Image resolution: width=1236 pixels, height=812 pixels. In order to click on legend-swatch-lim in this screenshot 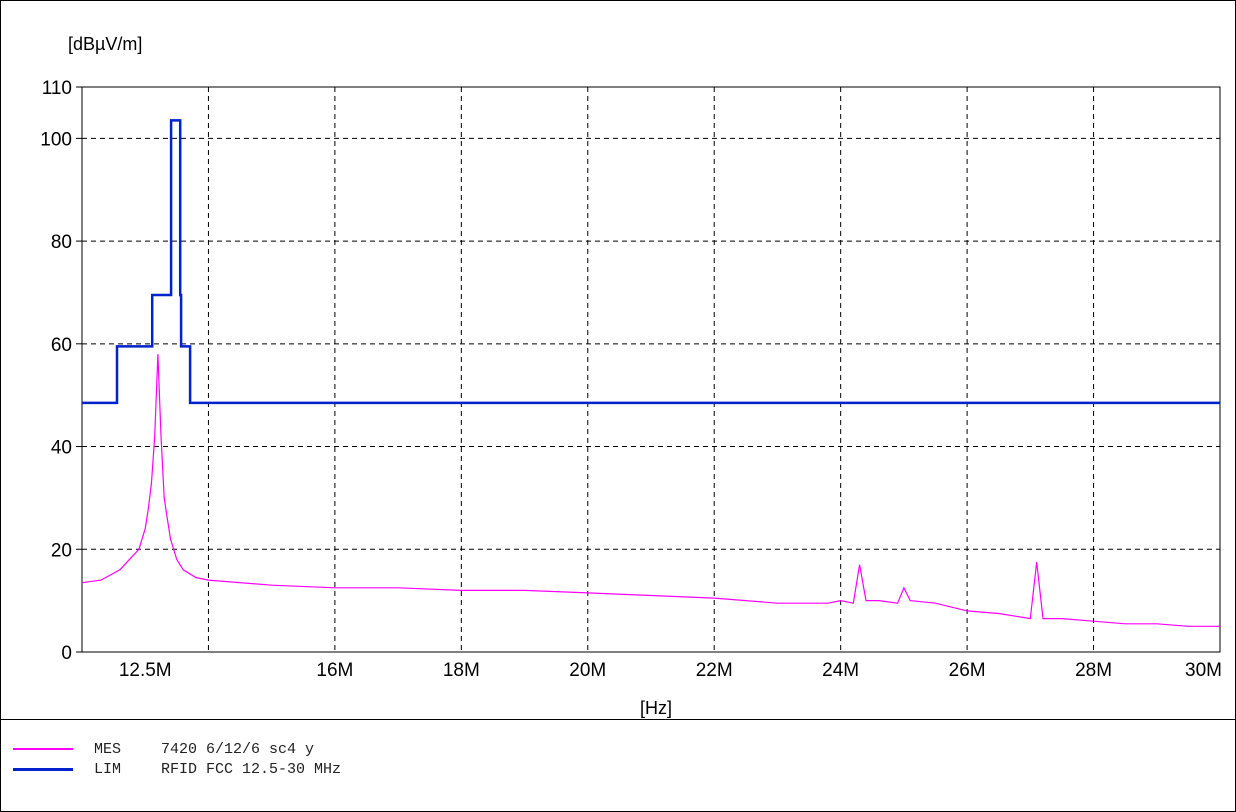, I will do `click(43, 769)`.